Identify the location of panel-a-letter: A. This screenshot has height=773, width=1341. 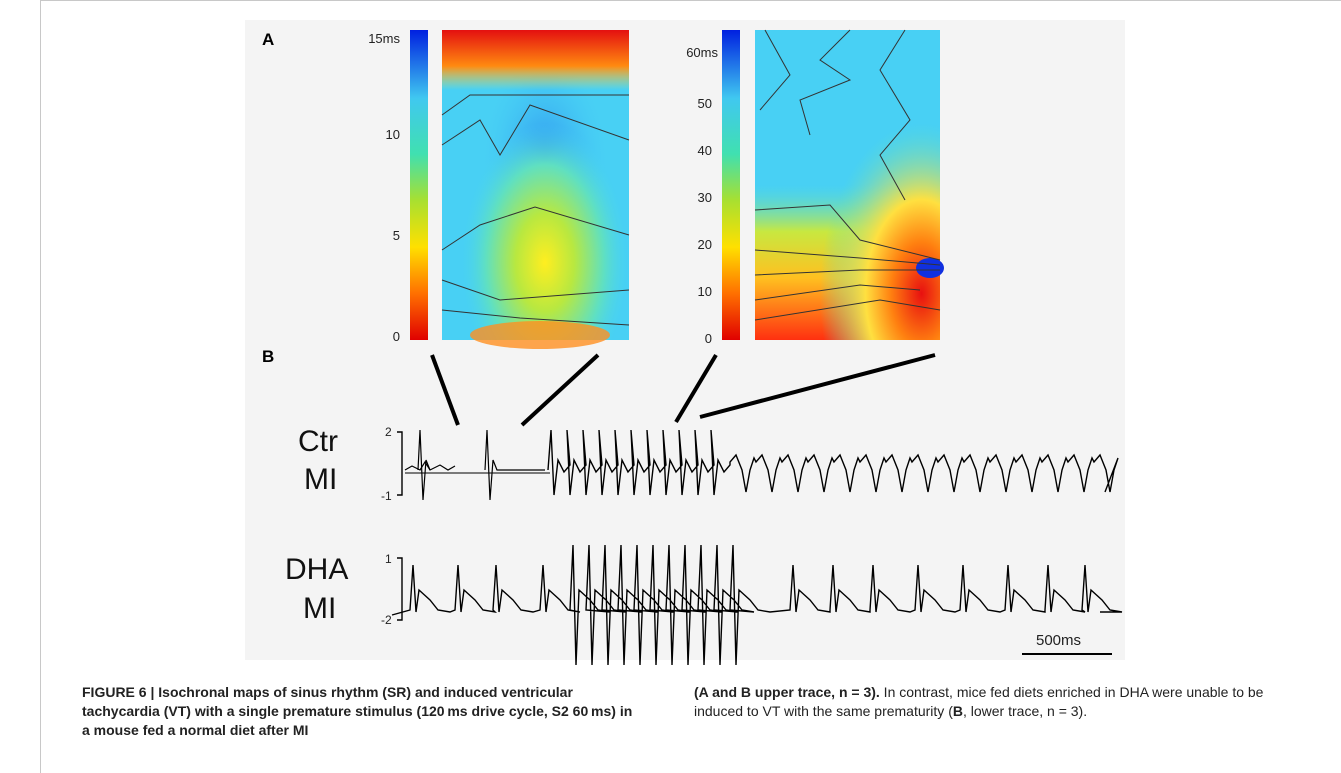
(268, 39).